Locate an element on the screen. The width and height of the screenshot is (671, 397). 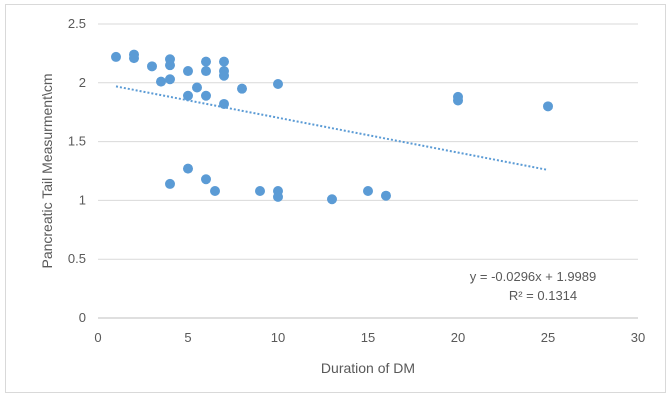
y-tick-label: 2 is located at coordinates (82, 82).